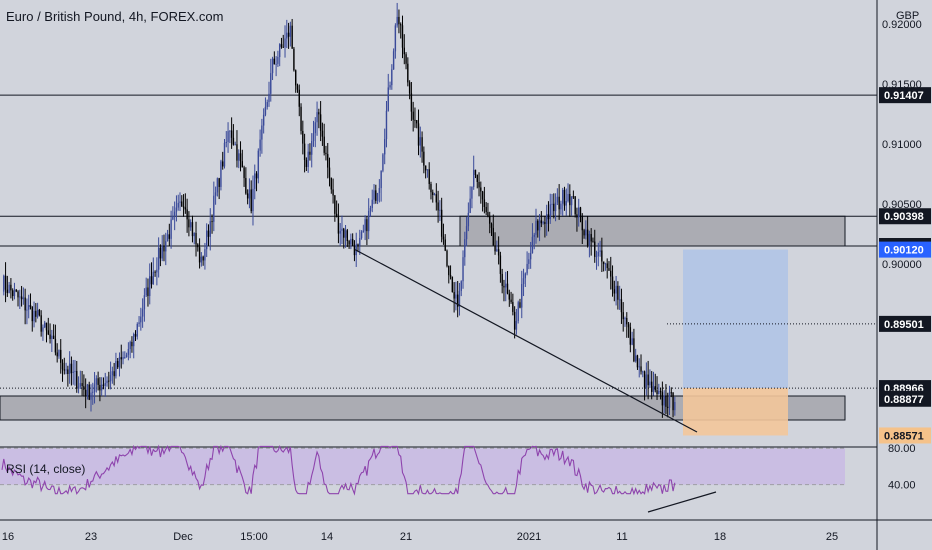 Image resolution: width=932 pixels, height=550 pixels. What do you see at coordinates (652, 231) in the screenshot?
I see `support-resistance-zone` at bounding box center [652, 231].